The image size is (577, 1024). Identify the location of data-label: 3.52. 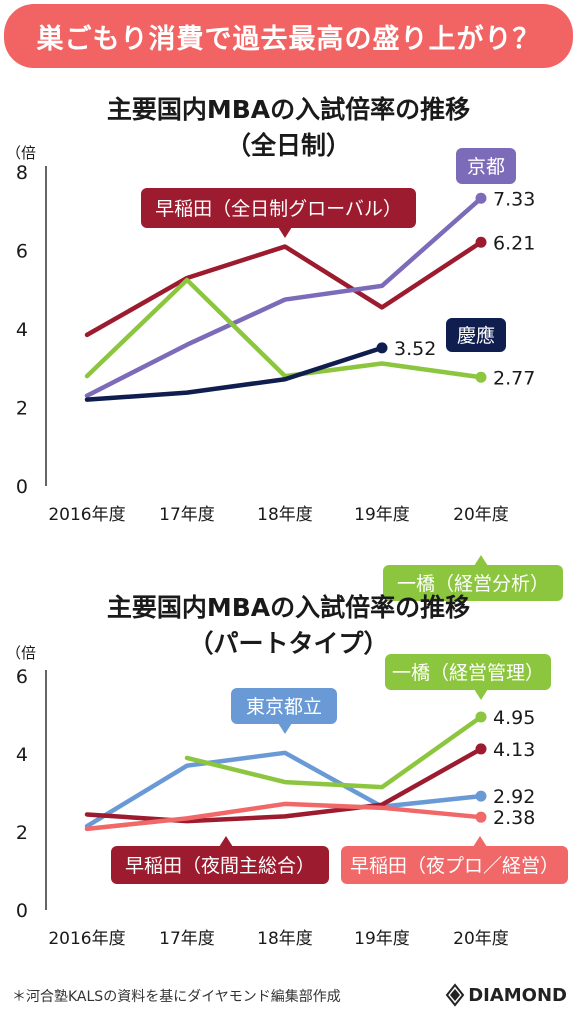
(415, 349).